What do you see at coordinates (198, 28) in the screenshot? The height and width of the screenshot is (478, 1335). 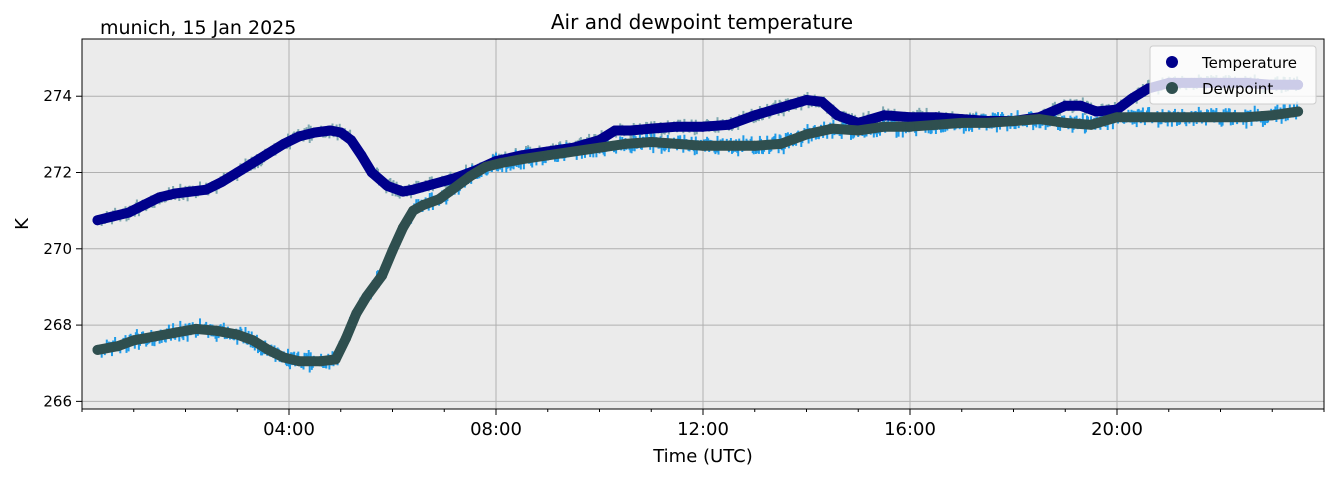 I see `location-date-label: munich, 15 Jan 2025` at bounding box center [198, 28].